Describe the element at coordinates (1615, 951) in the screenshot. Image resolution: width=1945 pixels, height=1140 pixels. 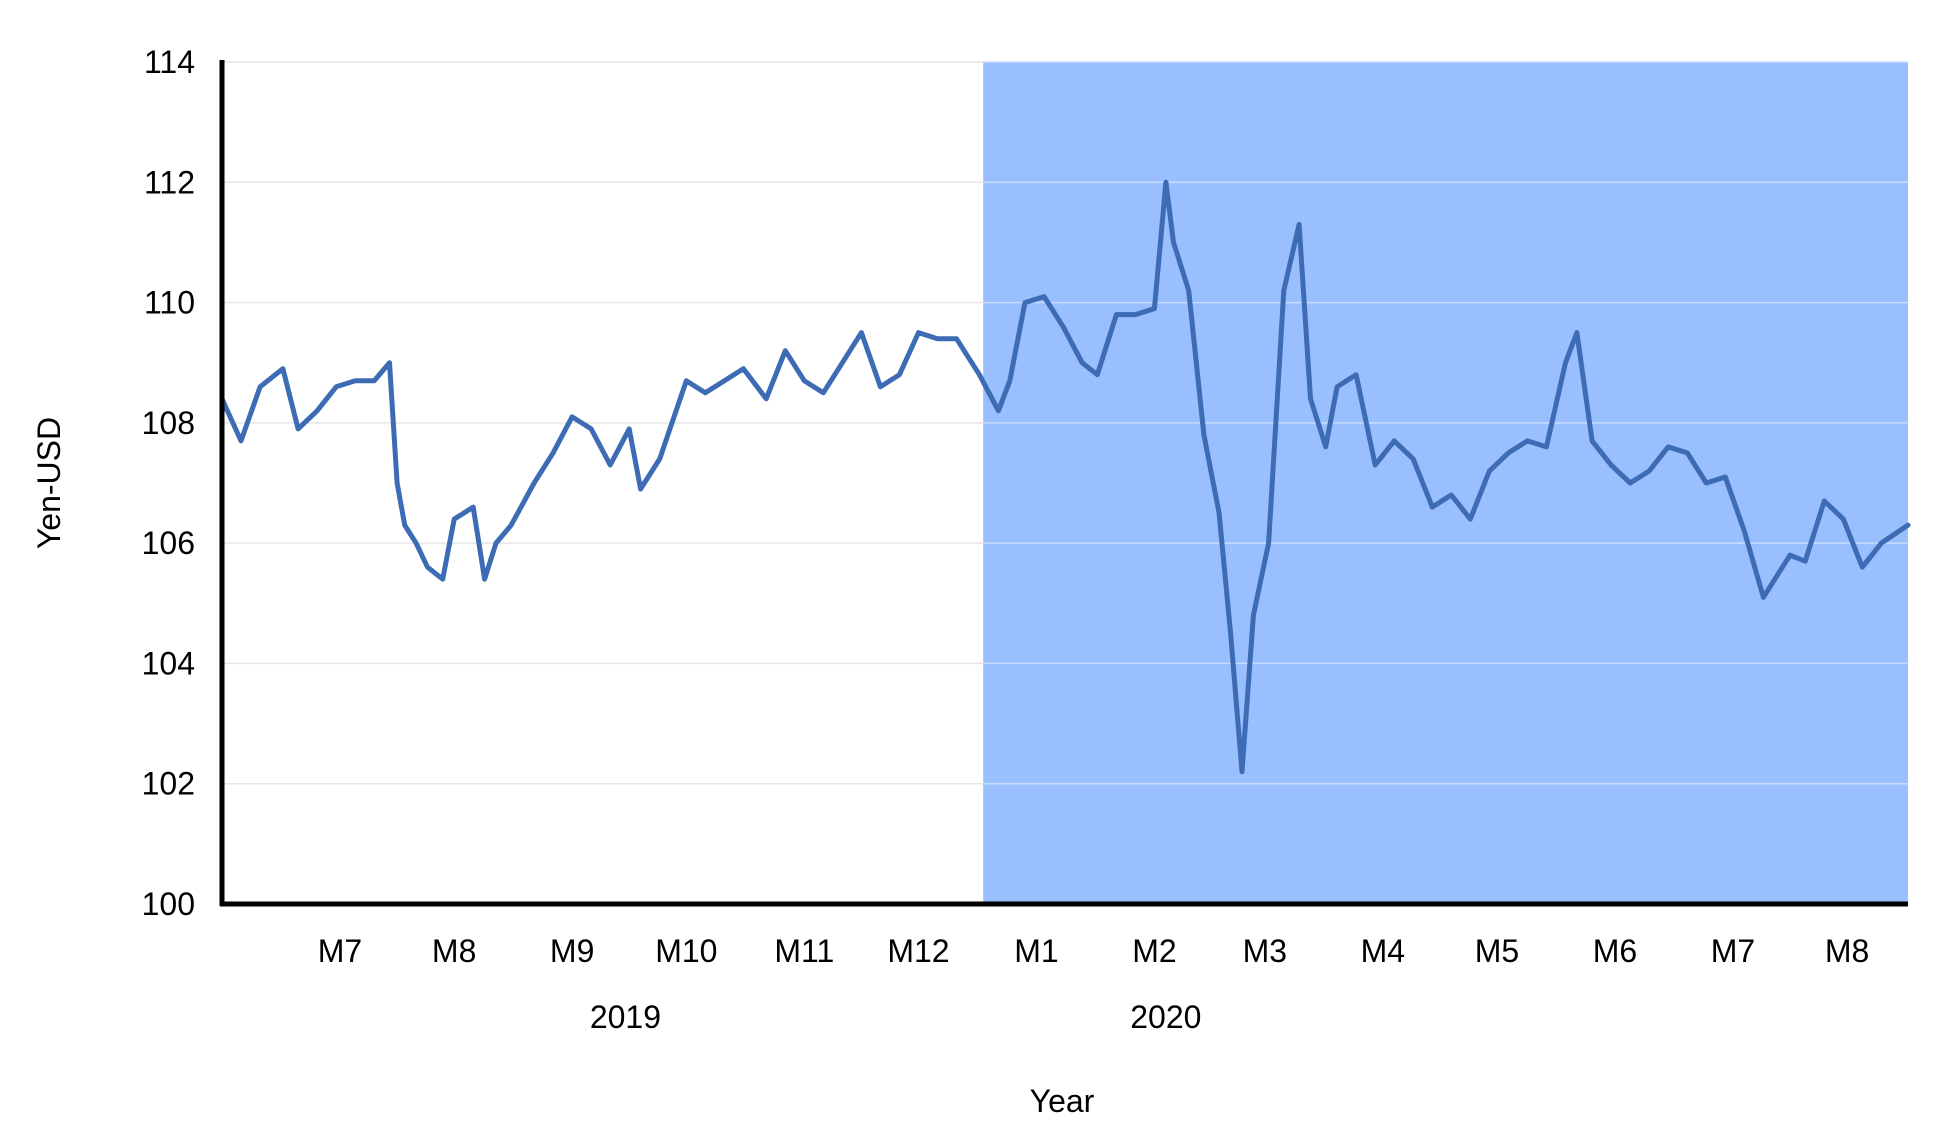
I see `x-tick-label: M6` at that location.